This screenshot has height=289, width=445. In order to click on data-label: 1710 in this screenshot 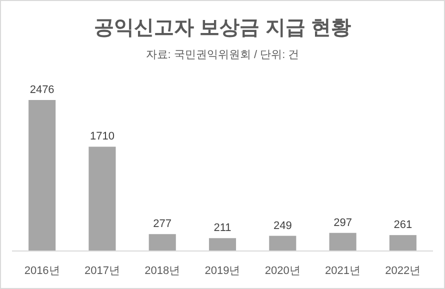, I will do `click(102, 136)`.